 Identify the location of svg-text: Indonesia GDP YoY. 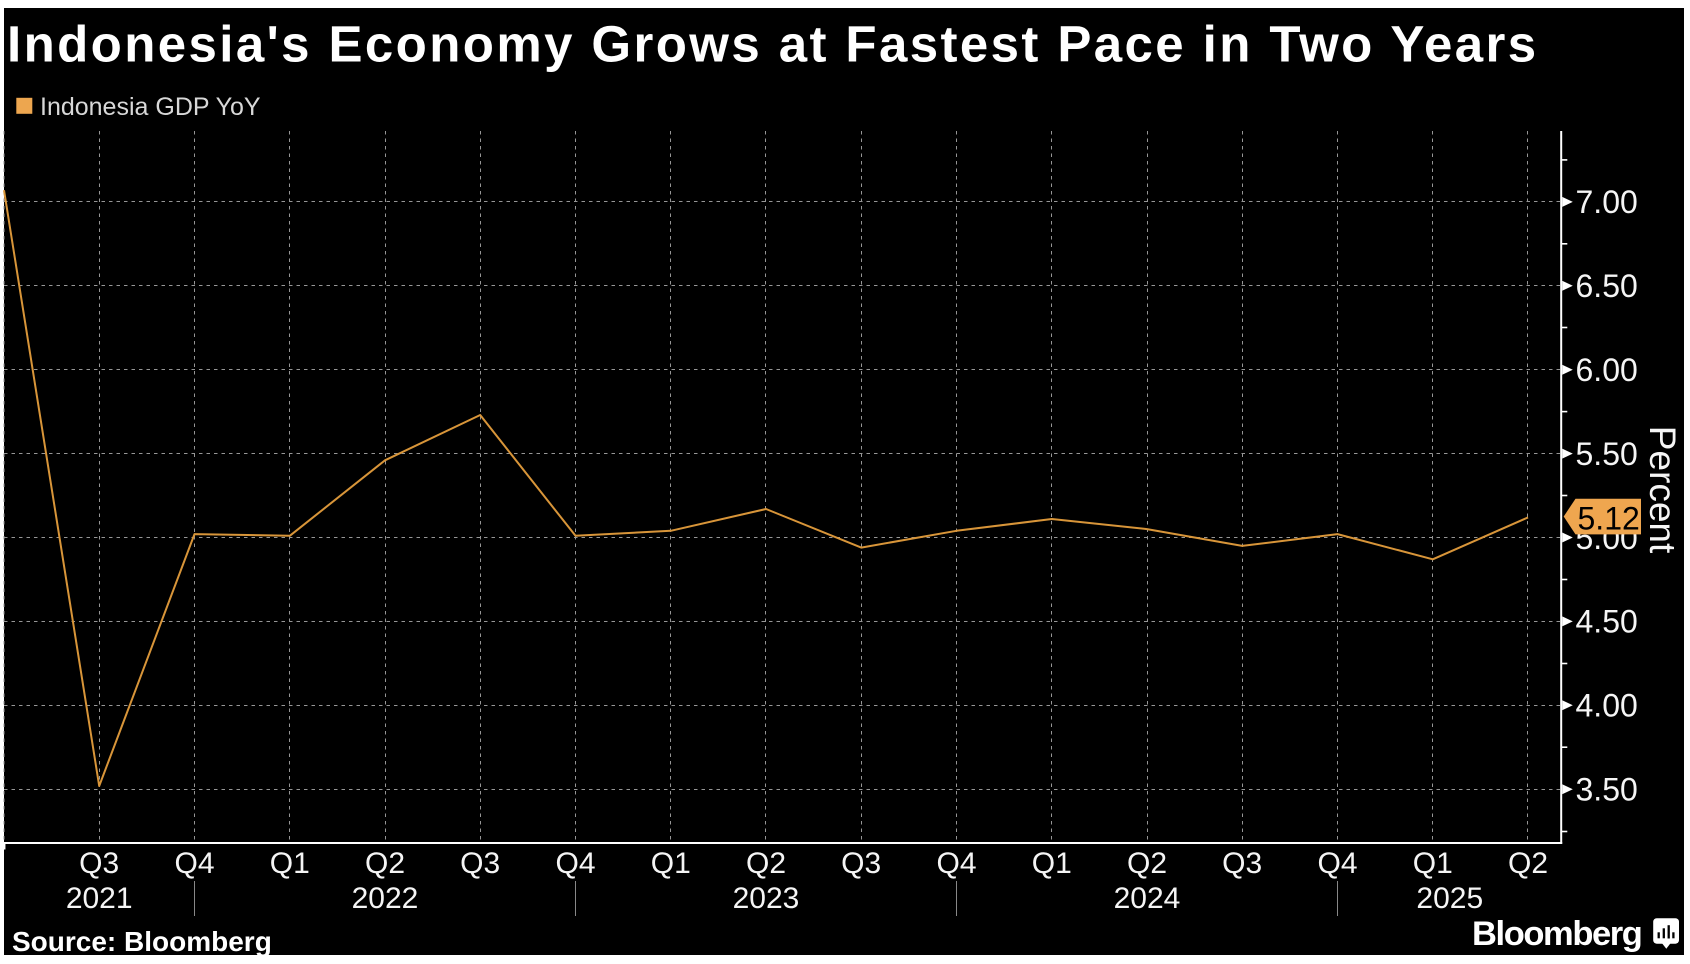
(150, 107).